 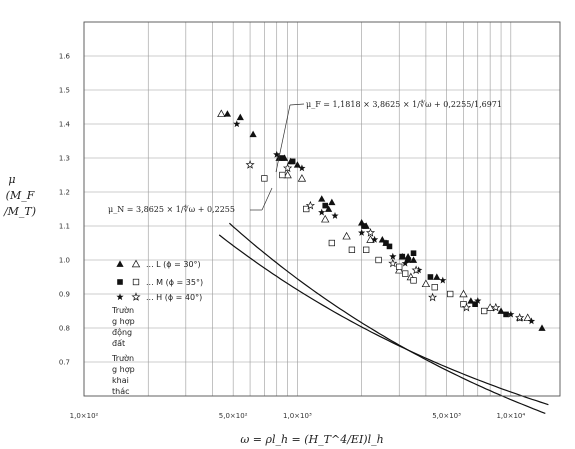 I want to click on note-seismic-line-3: động, so click(x=122, y=332).